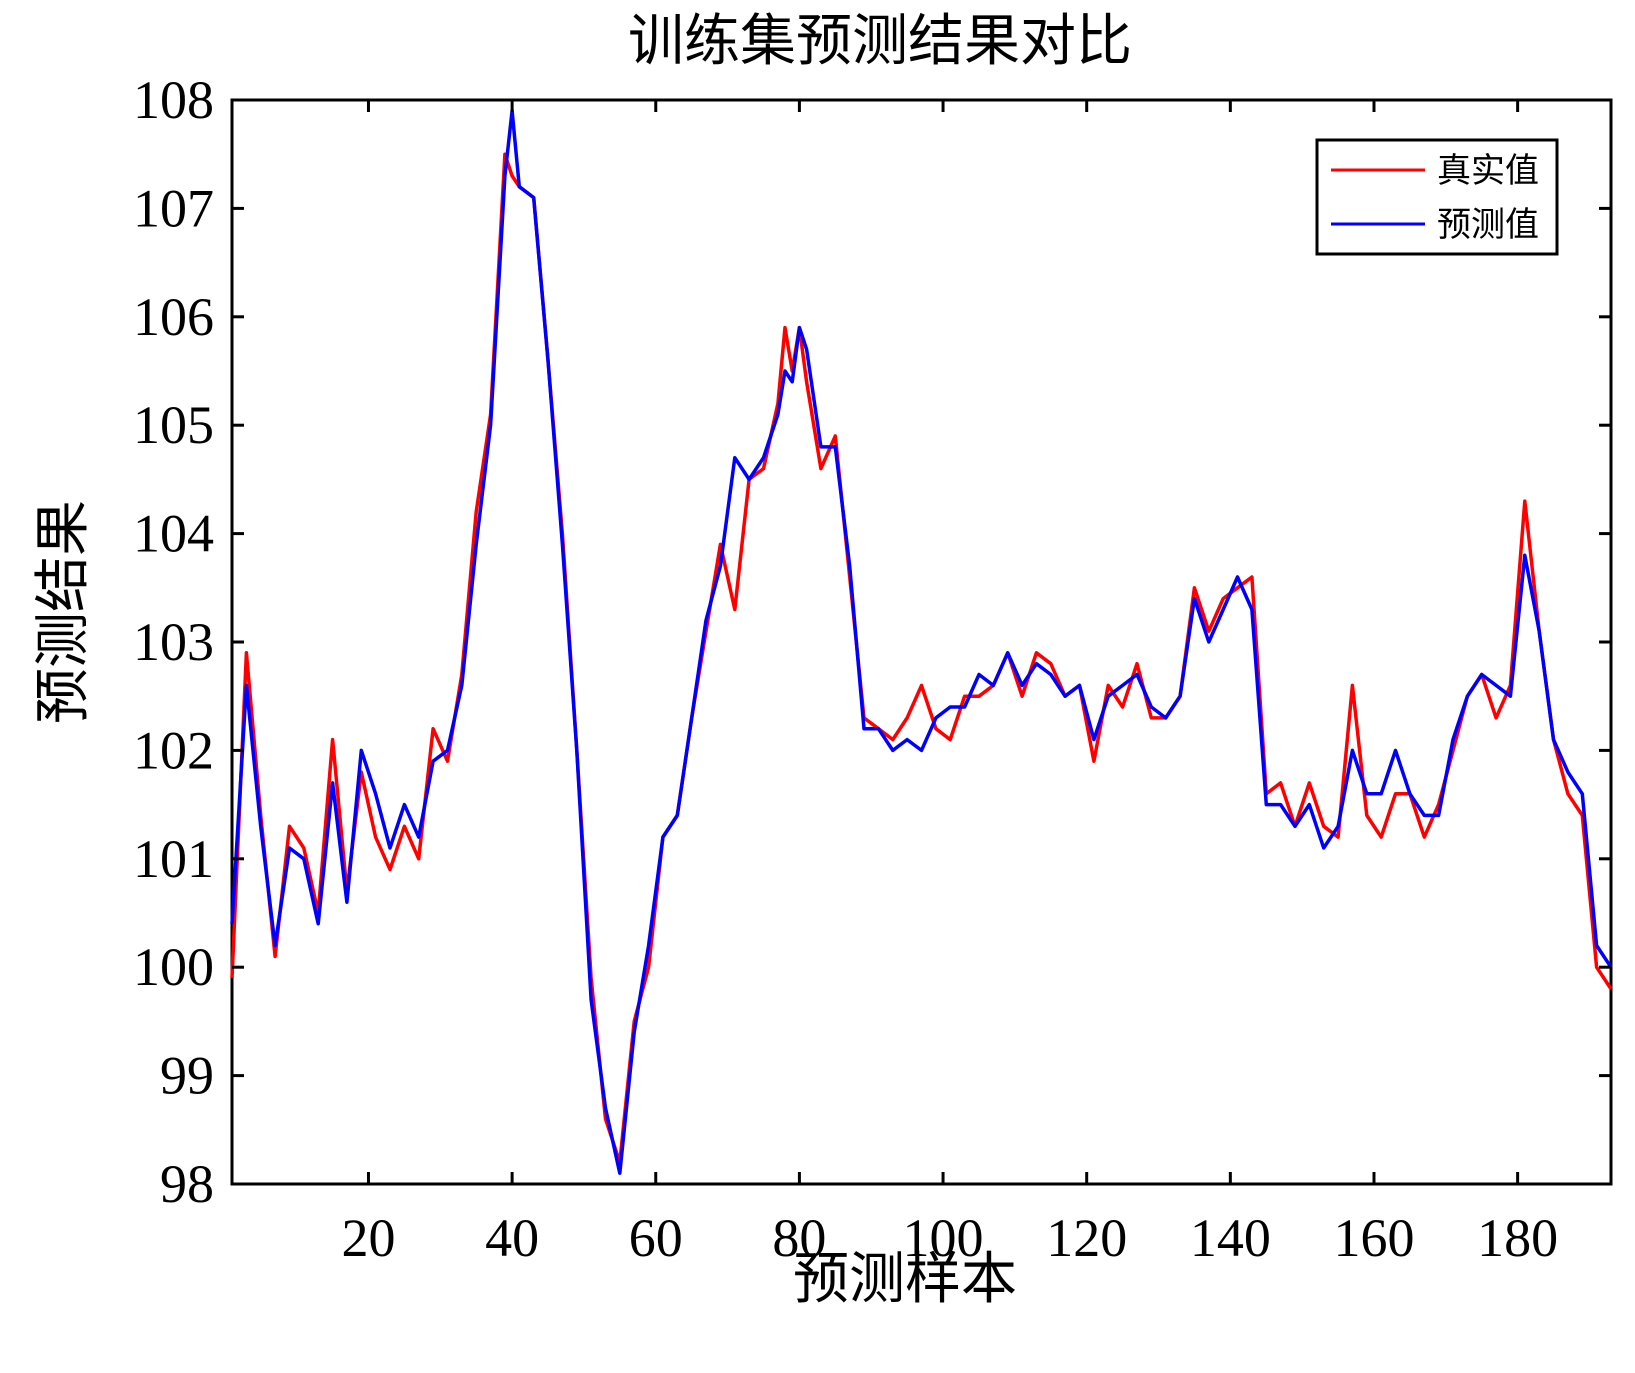  What do you see at coordinates (1488, 225) in the screenshot?
I see `legend-label-predicted-value: 预测值` at bounding box center [1488, 225].